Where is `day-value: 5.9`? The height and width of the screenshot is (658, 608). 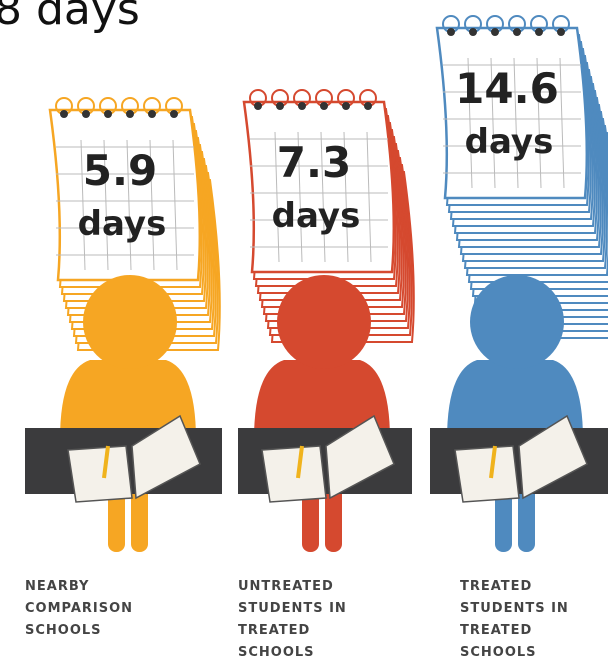
day-value: 5.9 is located at coordinates (120, 170).